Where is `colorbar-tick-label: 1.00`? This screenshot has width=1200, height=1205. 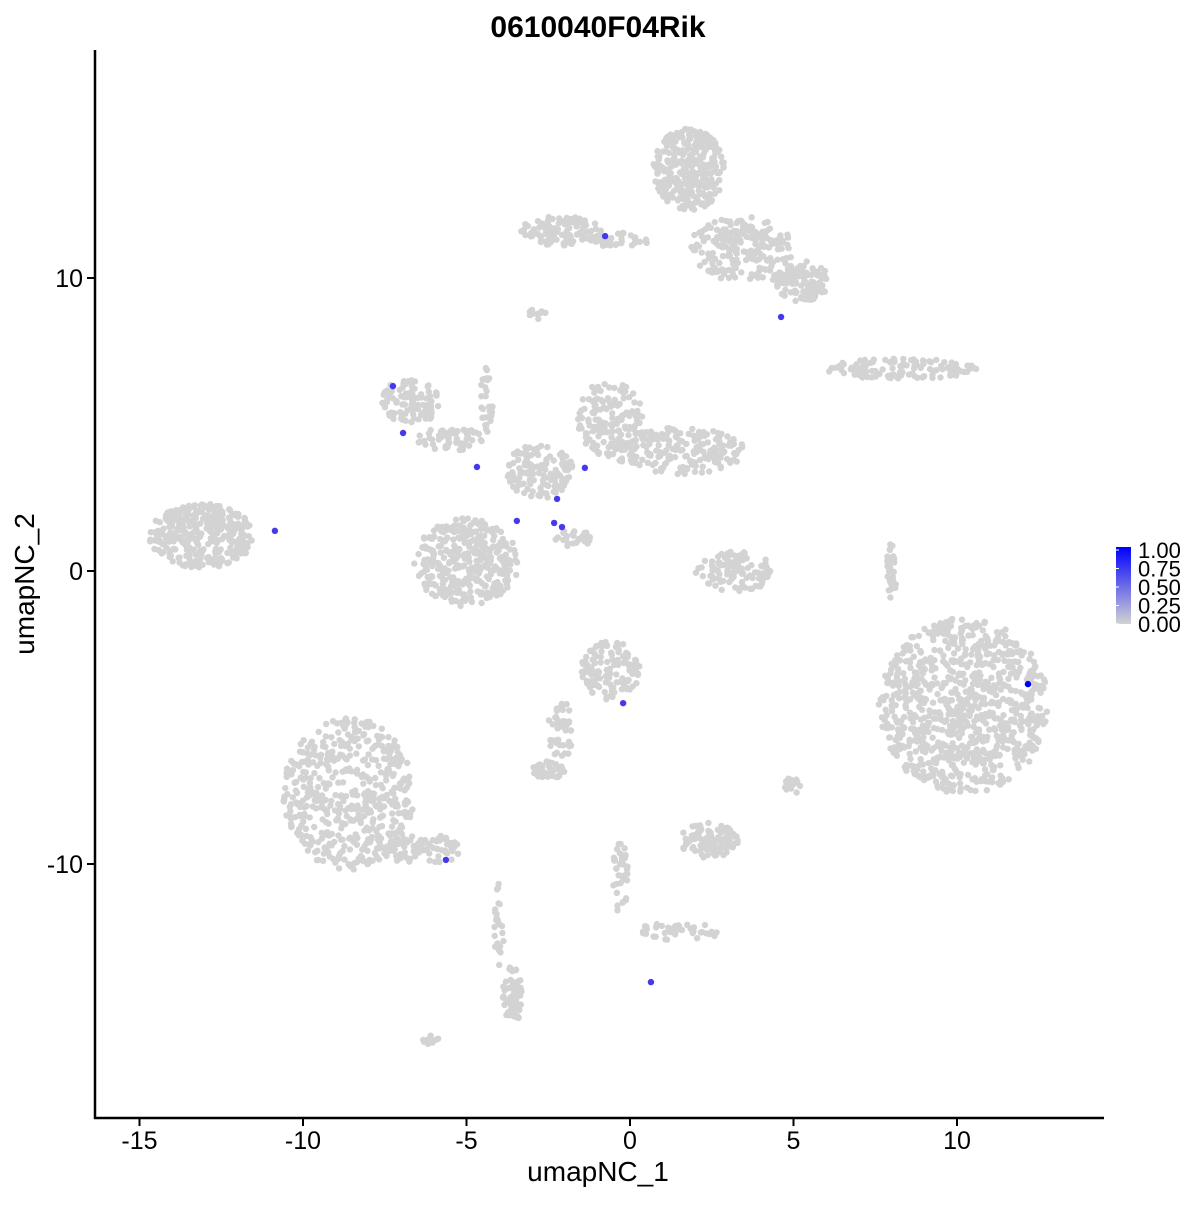 colorbar-tick-label: 1.00 is located at coordinates (1159, 550).